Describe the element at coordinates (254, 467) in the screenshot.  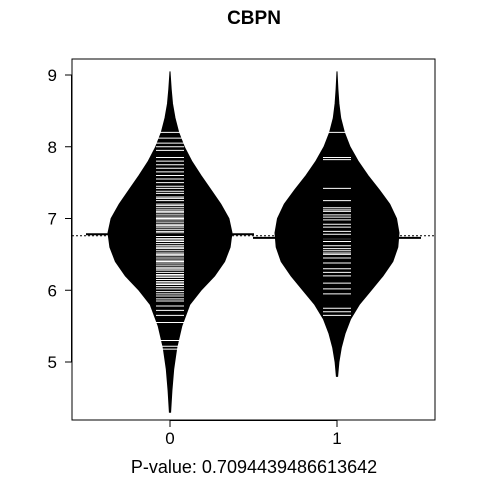
I see `x-axis-label: P-value: 0.7094439486613642` at that location.